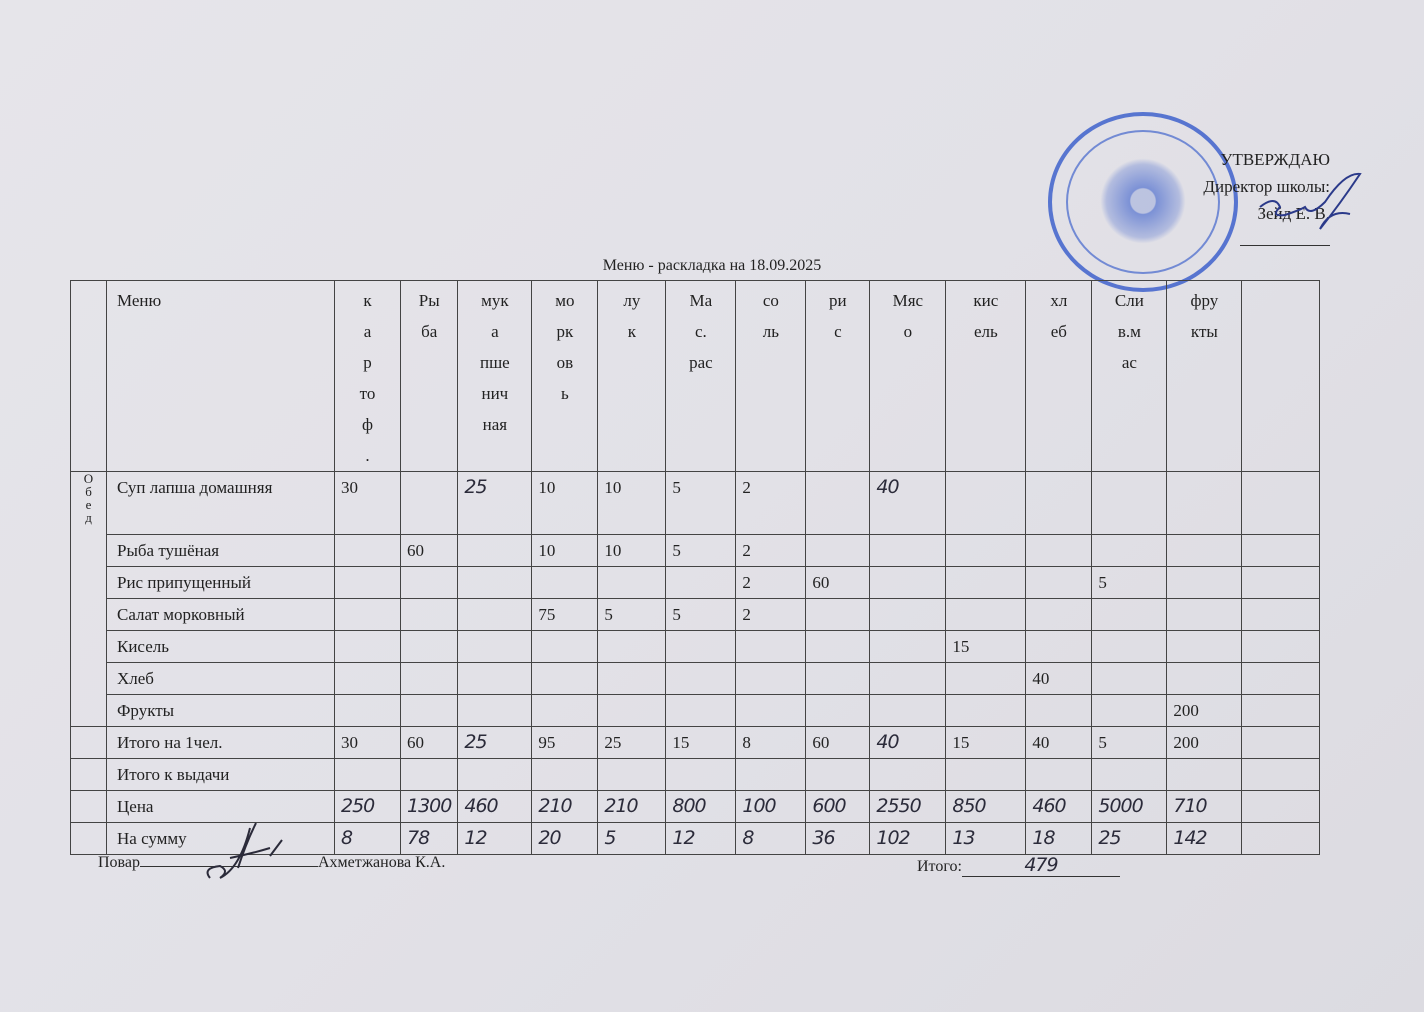 The image size is (1424, 1012). Describe the element at coordinates (1275, 159) in the screenshot. I see `approval-heading: УТВЕРЖДАЮ` at that location.